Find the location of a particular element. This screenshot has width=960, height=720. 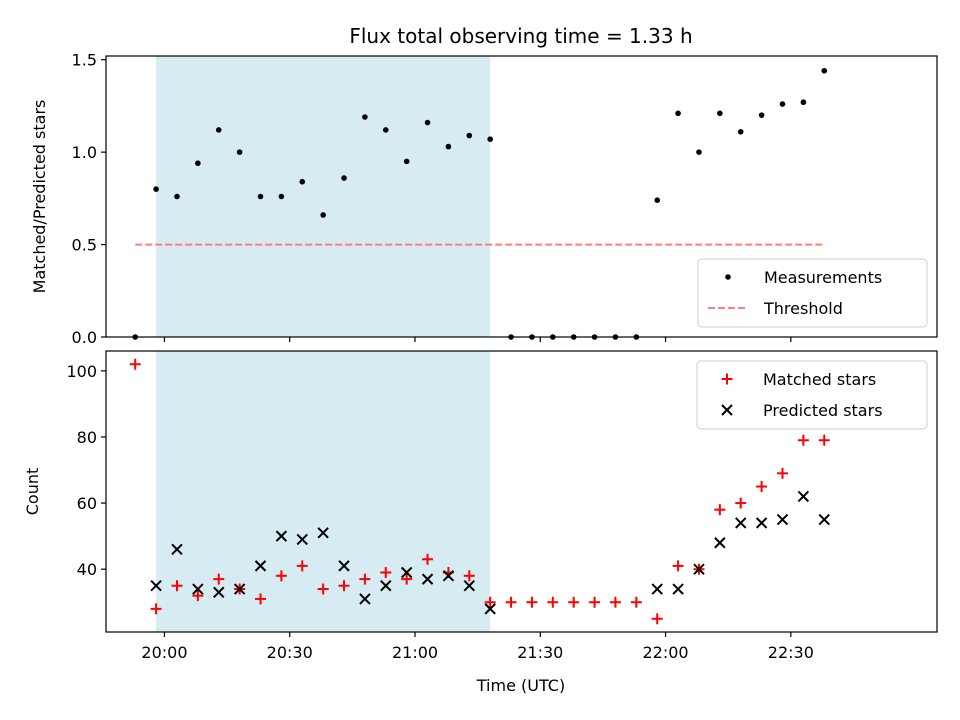

y-tick-label: 60 is located at coordinates (87, 503).